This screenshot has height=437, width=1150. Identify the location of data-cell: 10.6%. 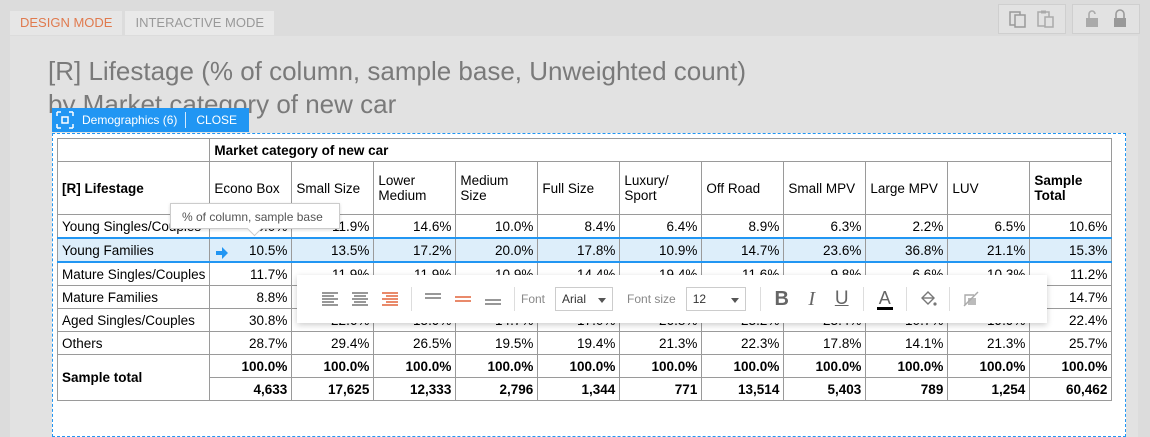
(1071, 226).